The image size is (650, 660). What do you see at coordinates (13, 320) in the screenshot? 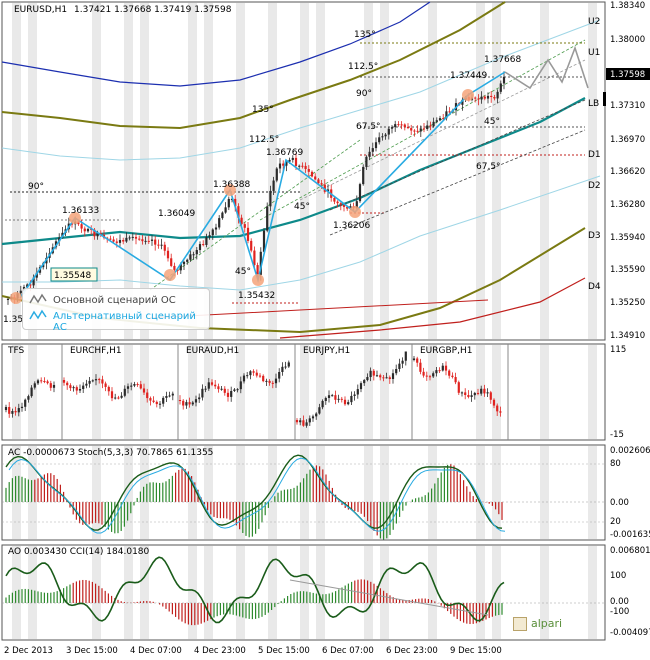
I see `price-label: 1.35` at bounding box center [13, 320].